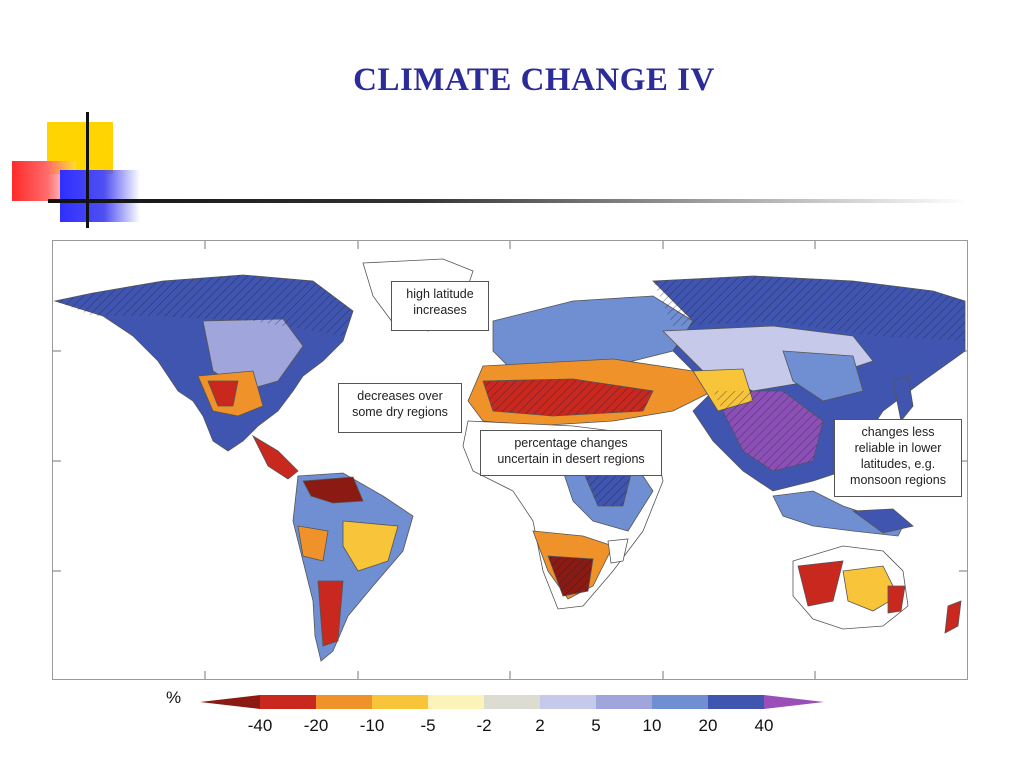 The image size is (1024, 768). I want to click on legend-tick-label: -20, so click(316, 725).